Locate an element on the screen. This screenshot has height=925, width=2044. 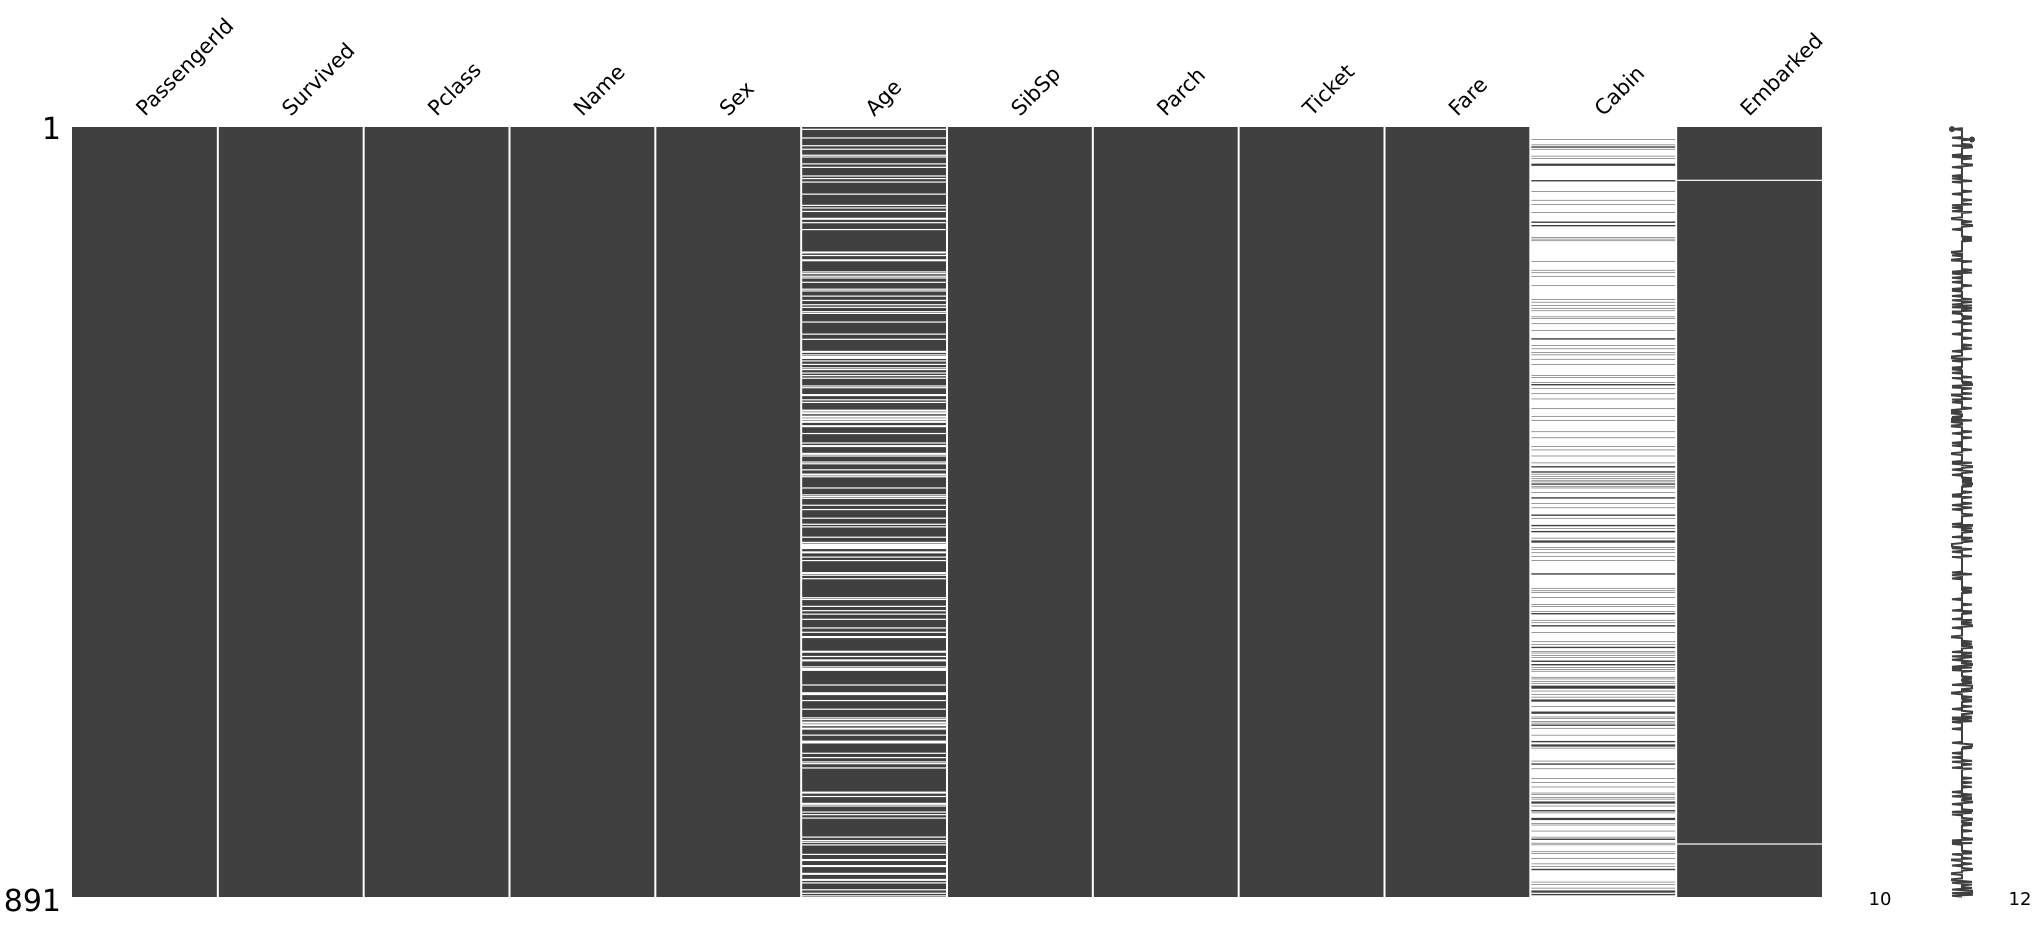
completeness-sparkline is located at coordinates (1962, 512).